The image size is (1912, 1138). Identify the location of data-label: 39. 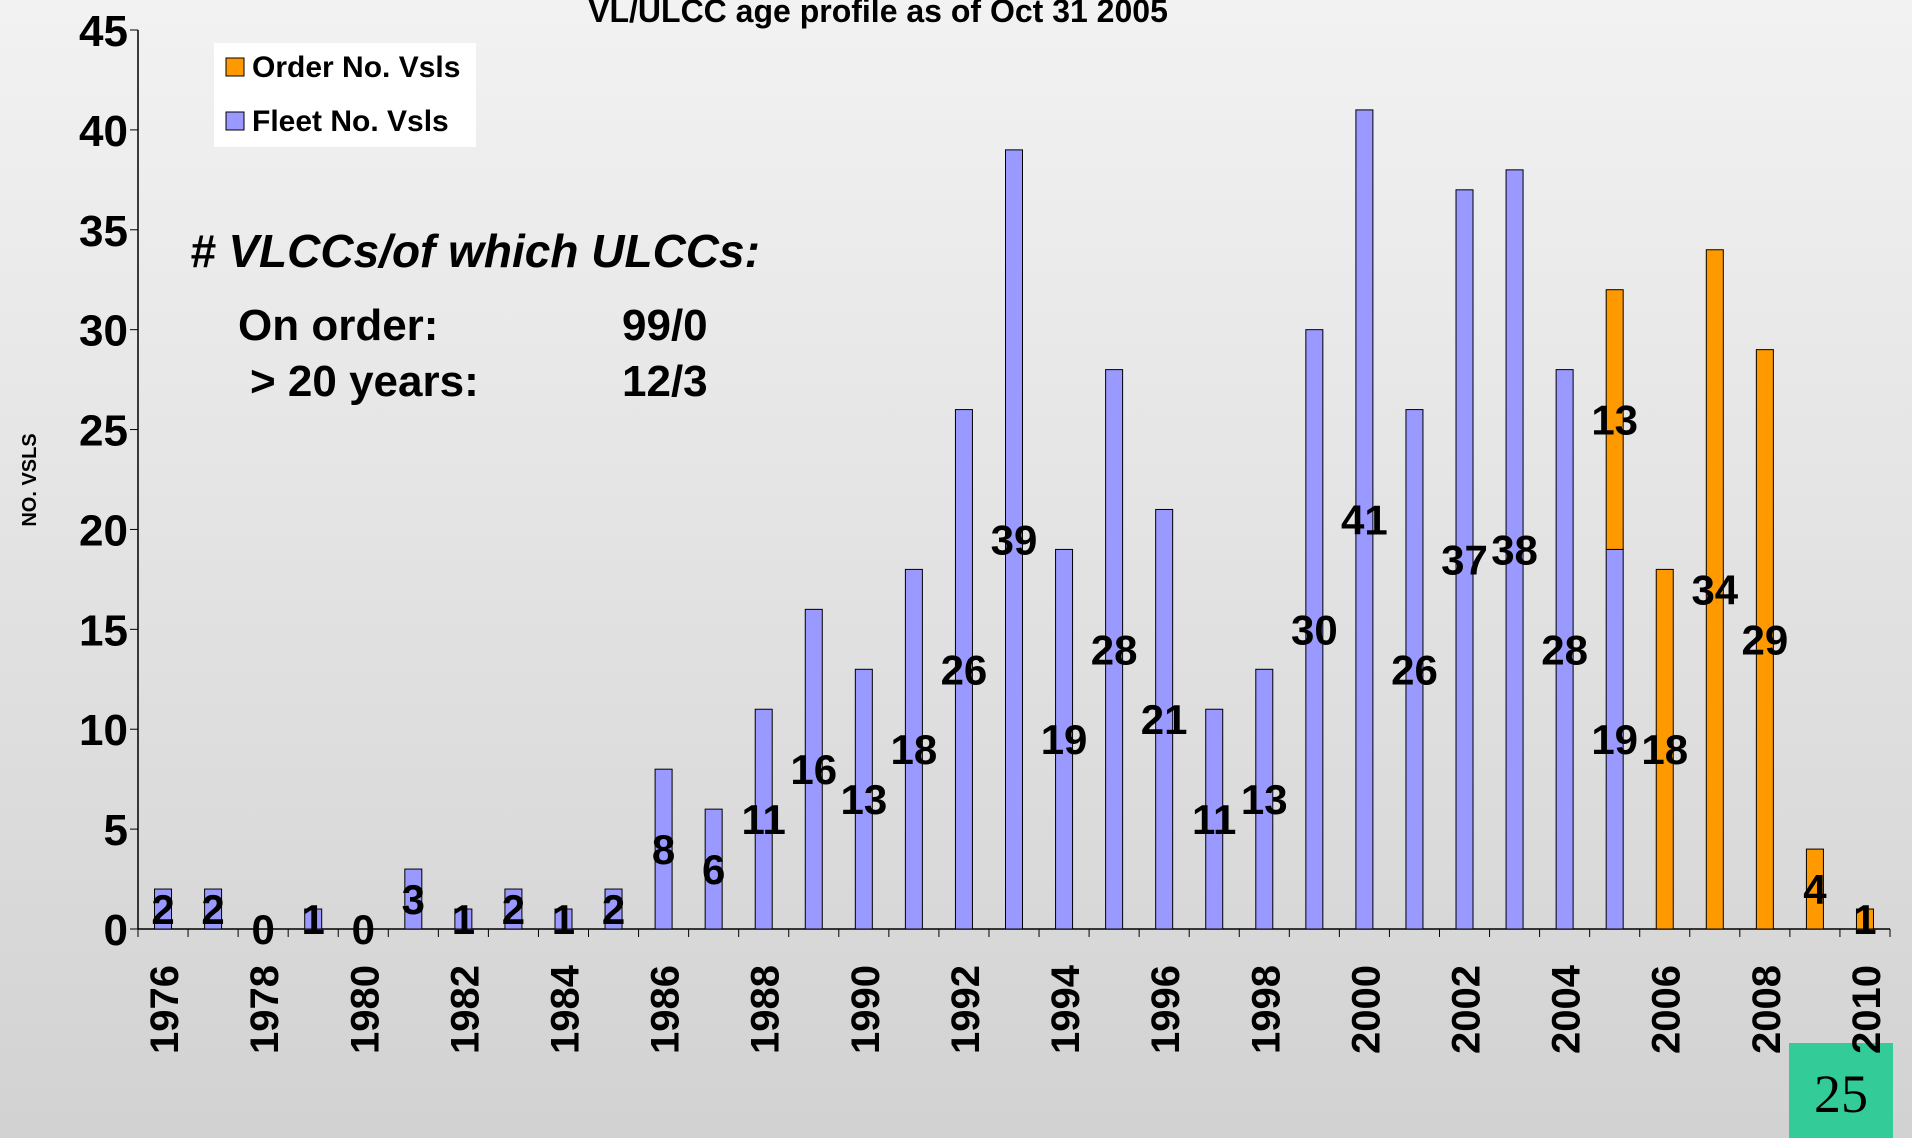
(1014, 539).